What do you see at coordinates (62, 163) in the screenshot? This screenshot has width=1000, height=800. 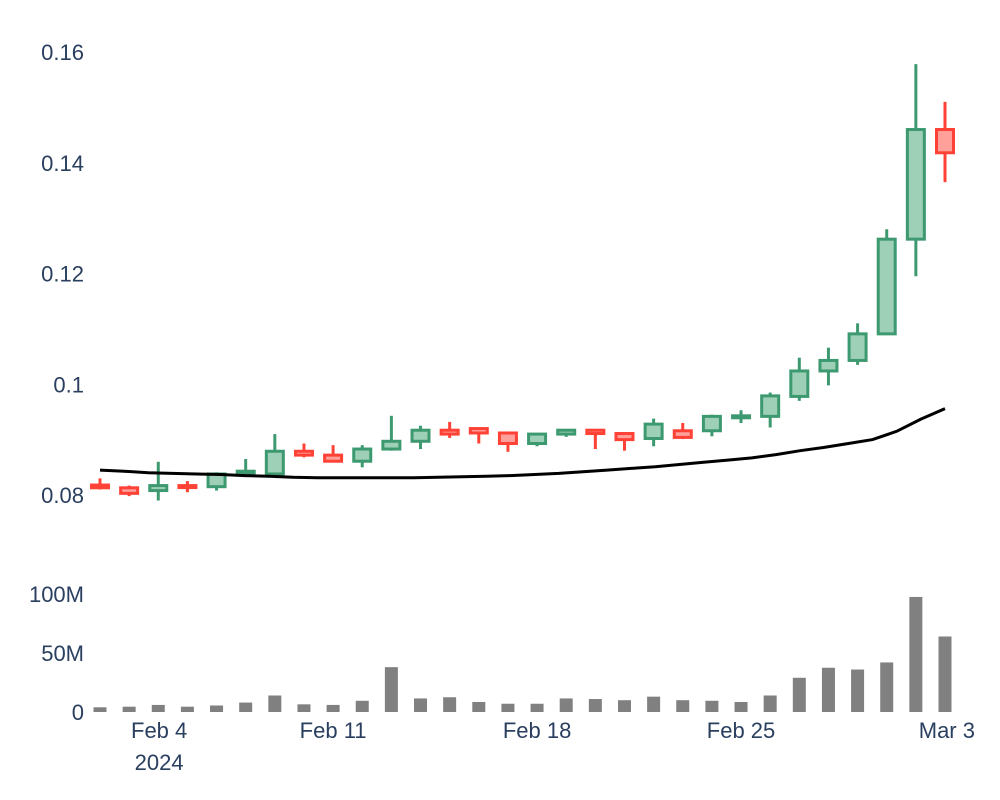 I see `price-y-tick-label: 0.14` at bounding box center [62, 163].